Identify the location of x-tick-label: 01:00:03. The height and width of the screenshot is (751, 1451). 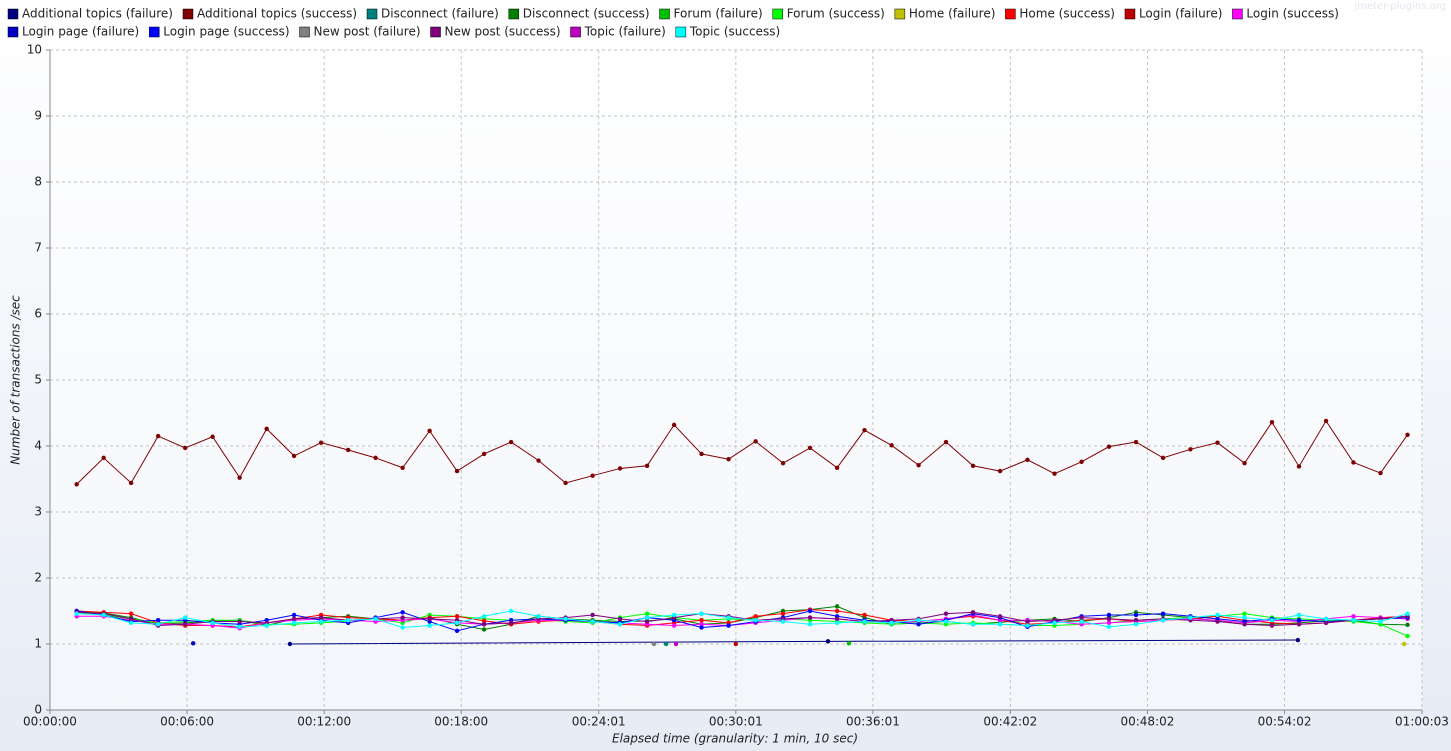
(1422, 722).